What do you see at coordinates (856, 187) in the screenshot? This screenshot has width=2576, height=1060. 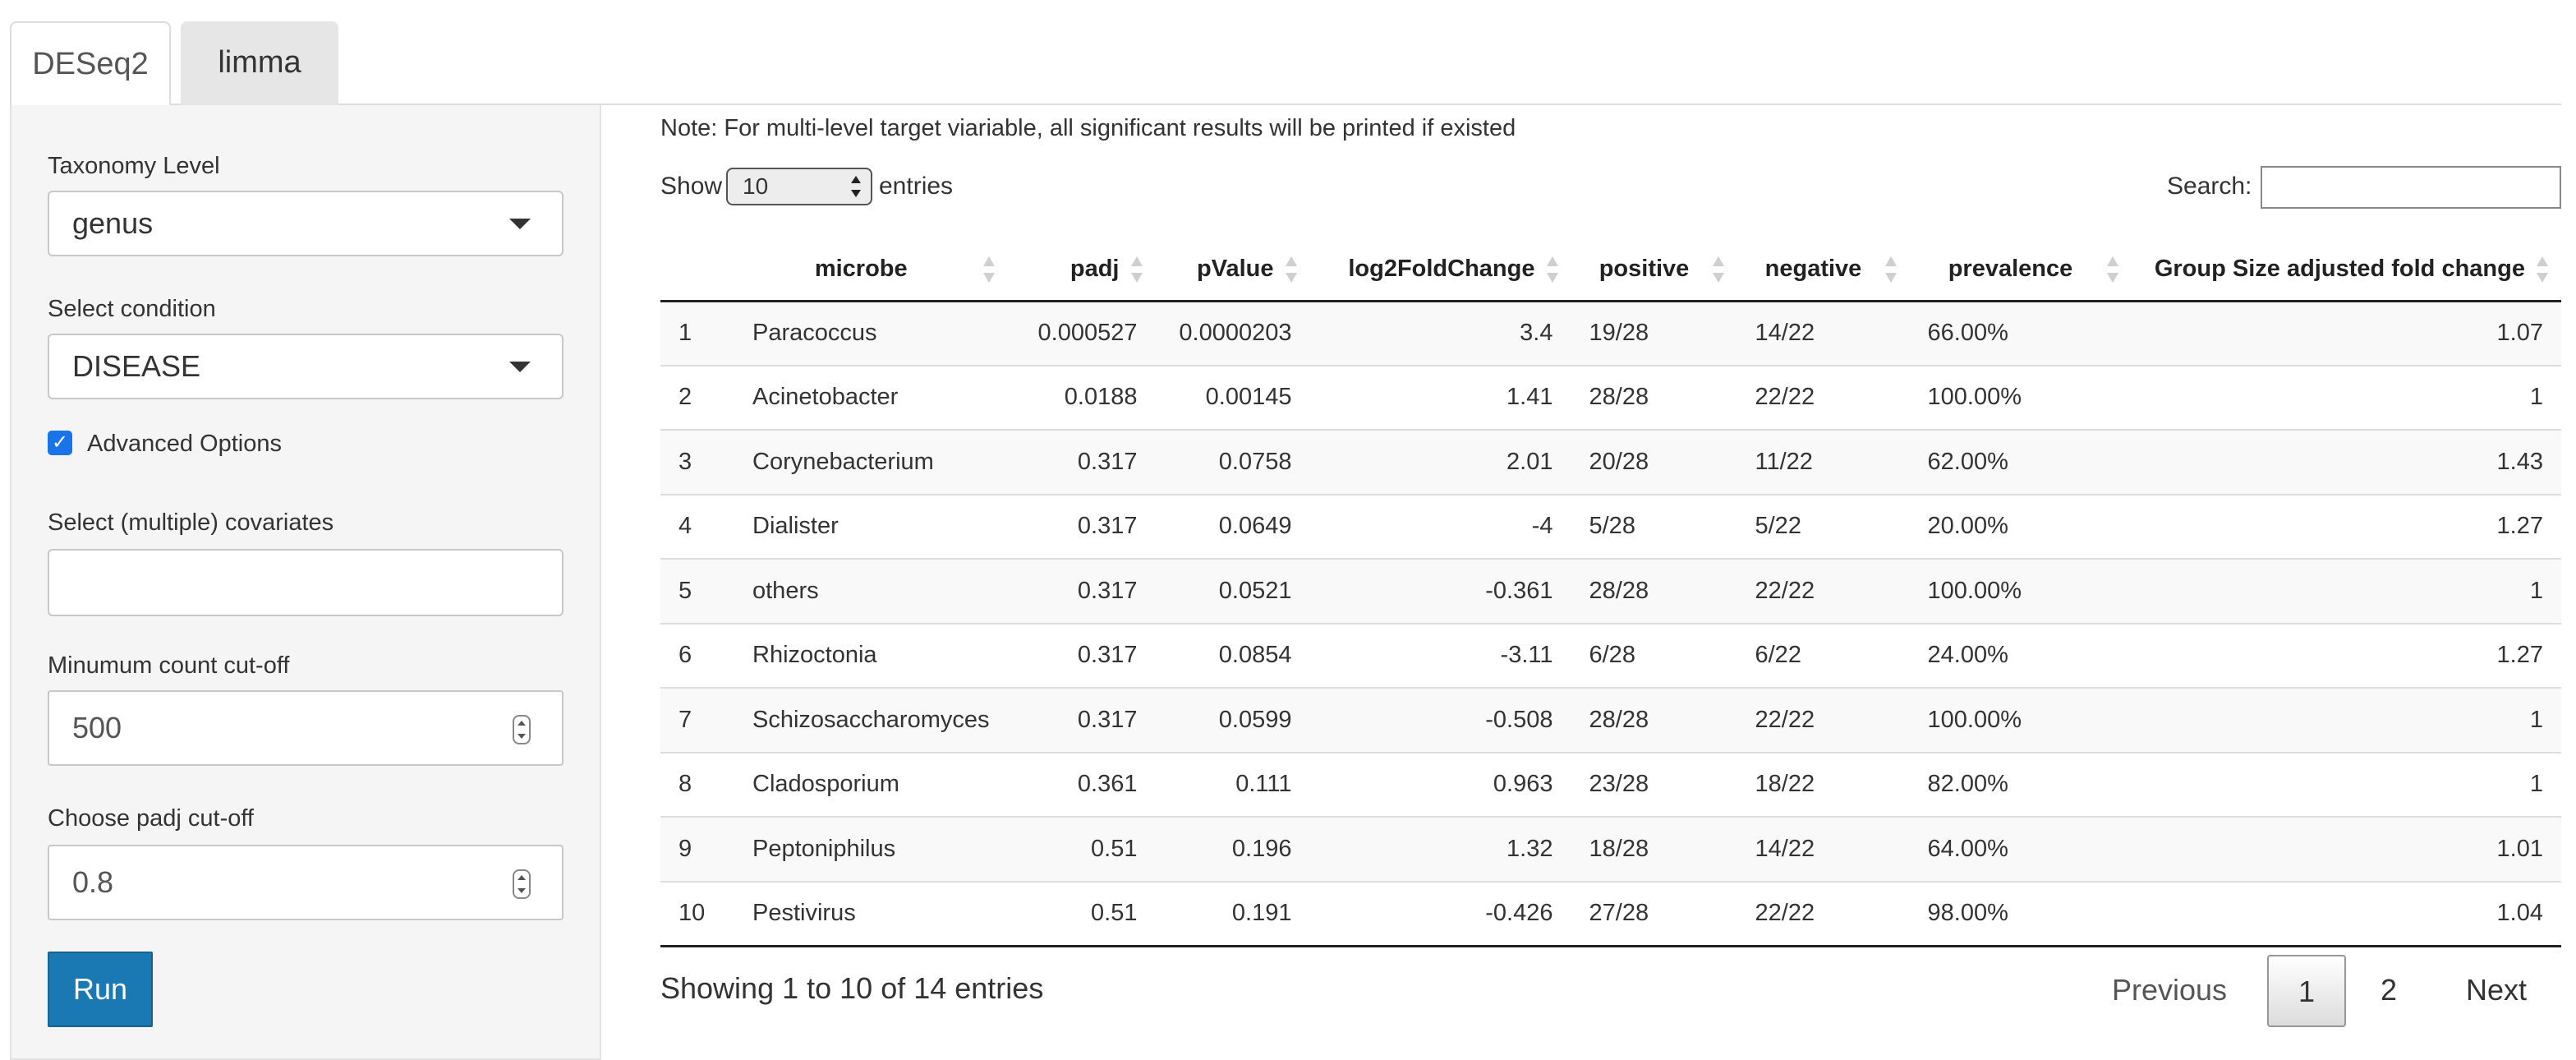 I see `updown-arrows-icon` at bounding box center [856, 187].